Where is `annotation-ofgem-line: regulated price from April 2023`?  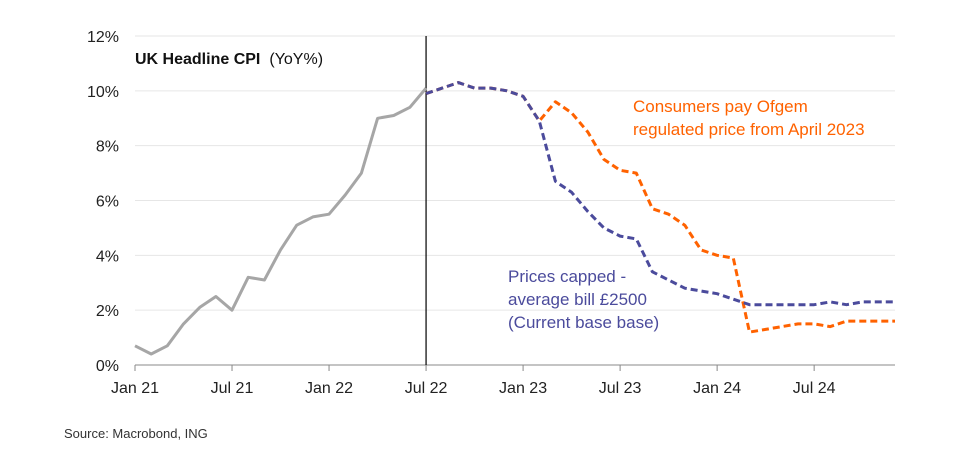
annotation-ofgem-line: regulated price from April 2023 is located at coordinates (749, 129).